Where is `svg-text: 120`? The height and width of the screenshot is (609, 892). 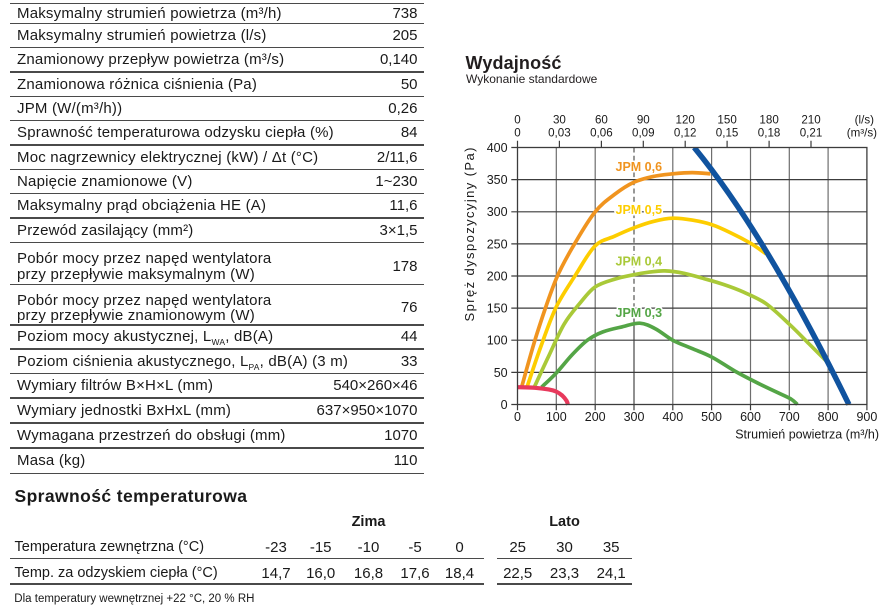
svg-text: 120 is located at coordinates (685, 119).